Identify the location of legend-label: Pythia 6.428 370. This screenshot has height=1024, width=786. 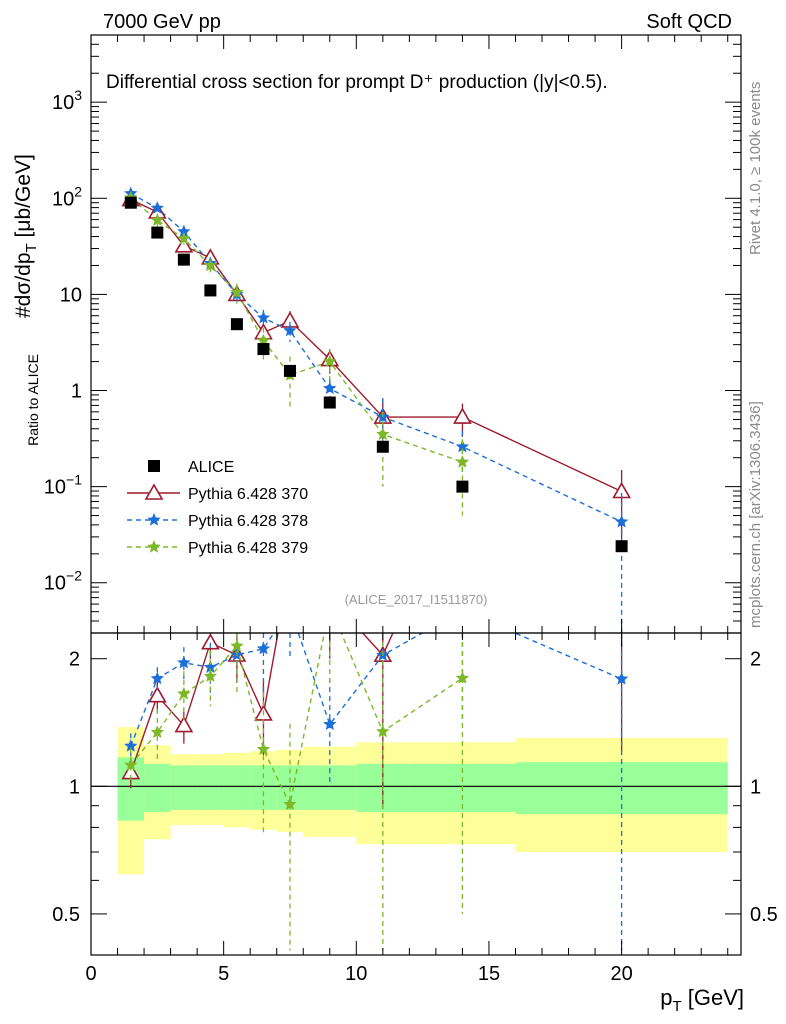
(248, 494).